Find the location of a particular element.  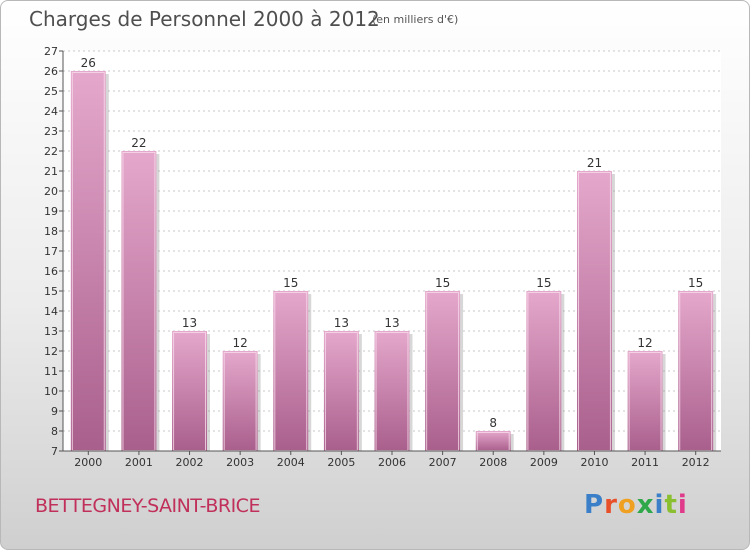

y-tick-label: 8 is located at coordinates (54, 431).